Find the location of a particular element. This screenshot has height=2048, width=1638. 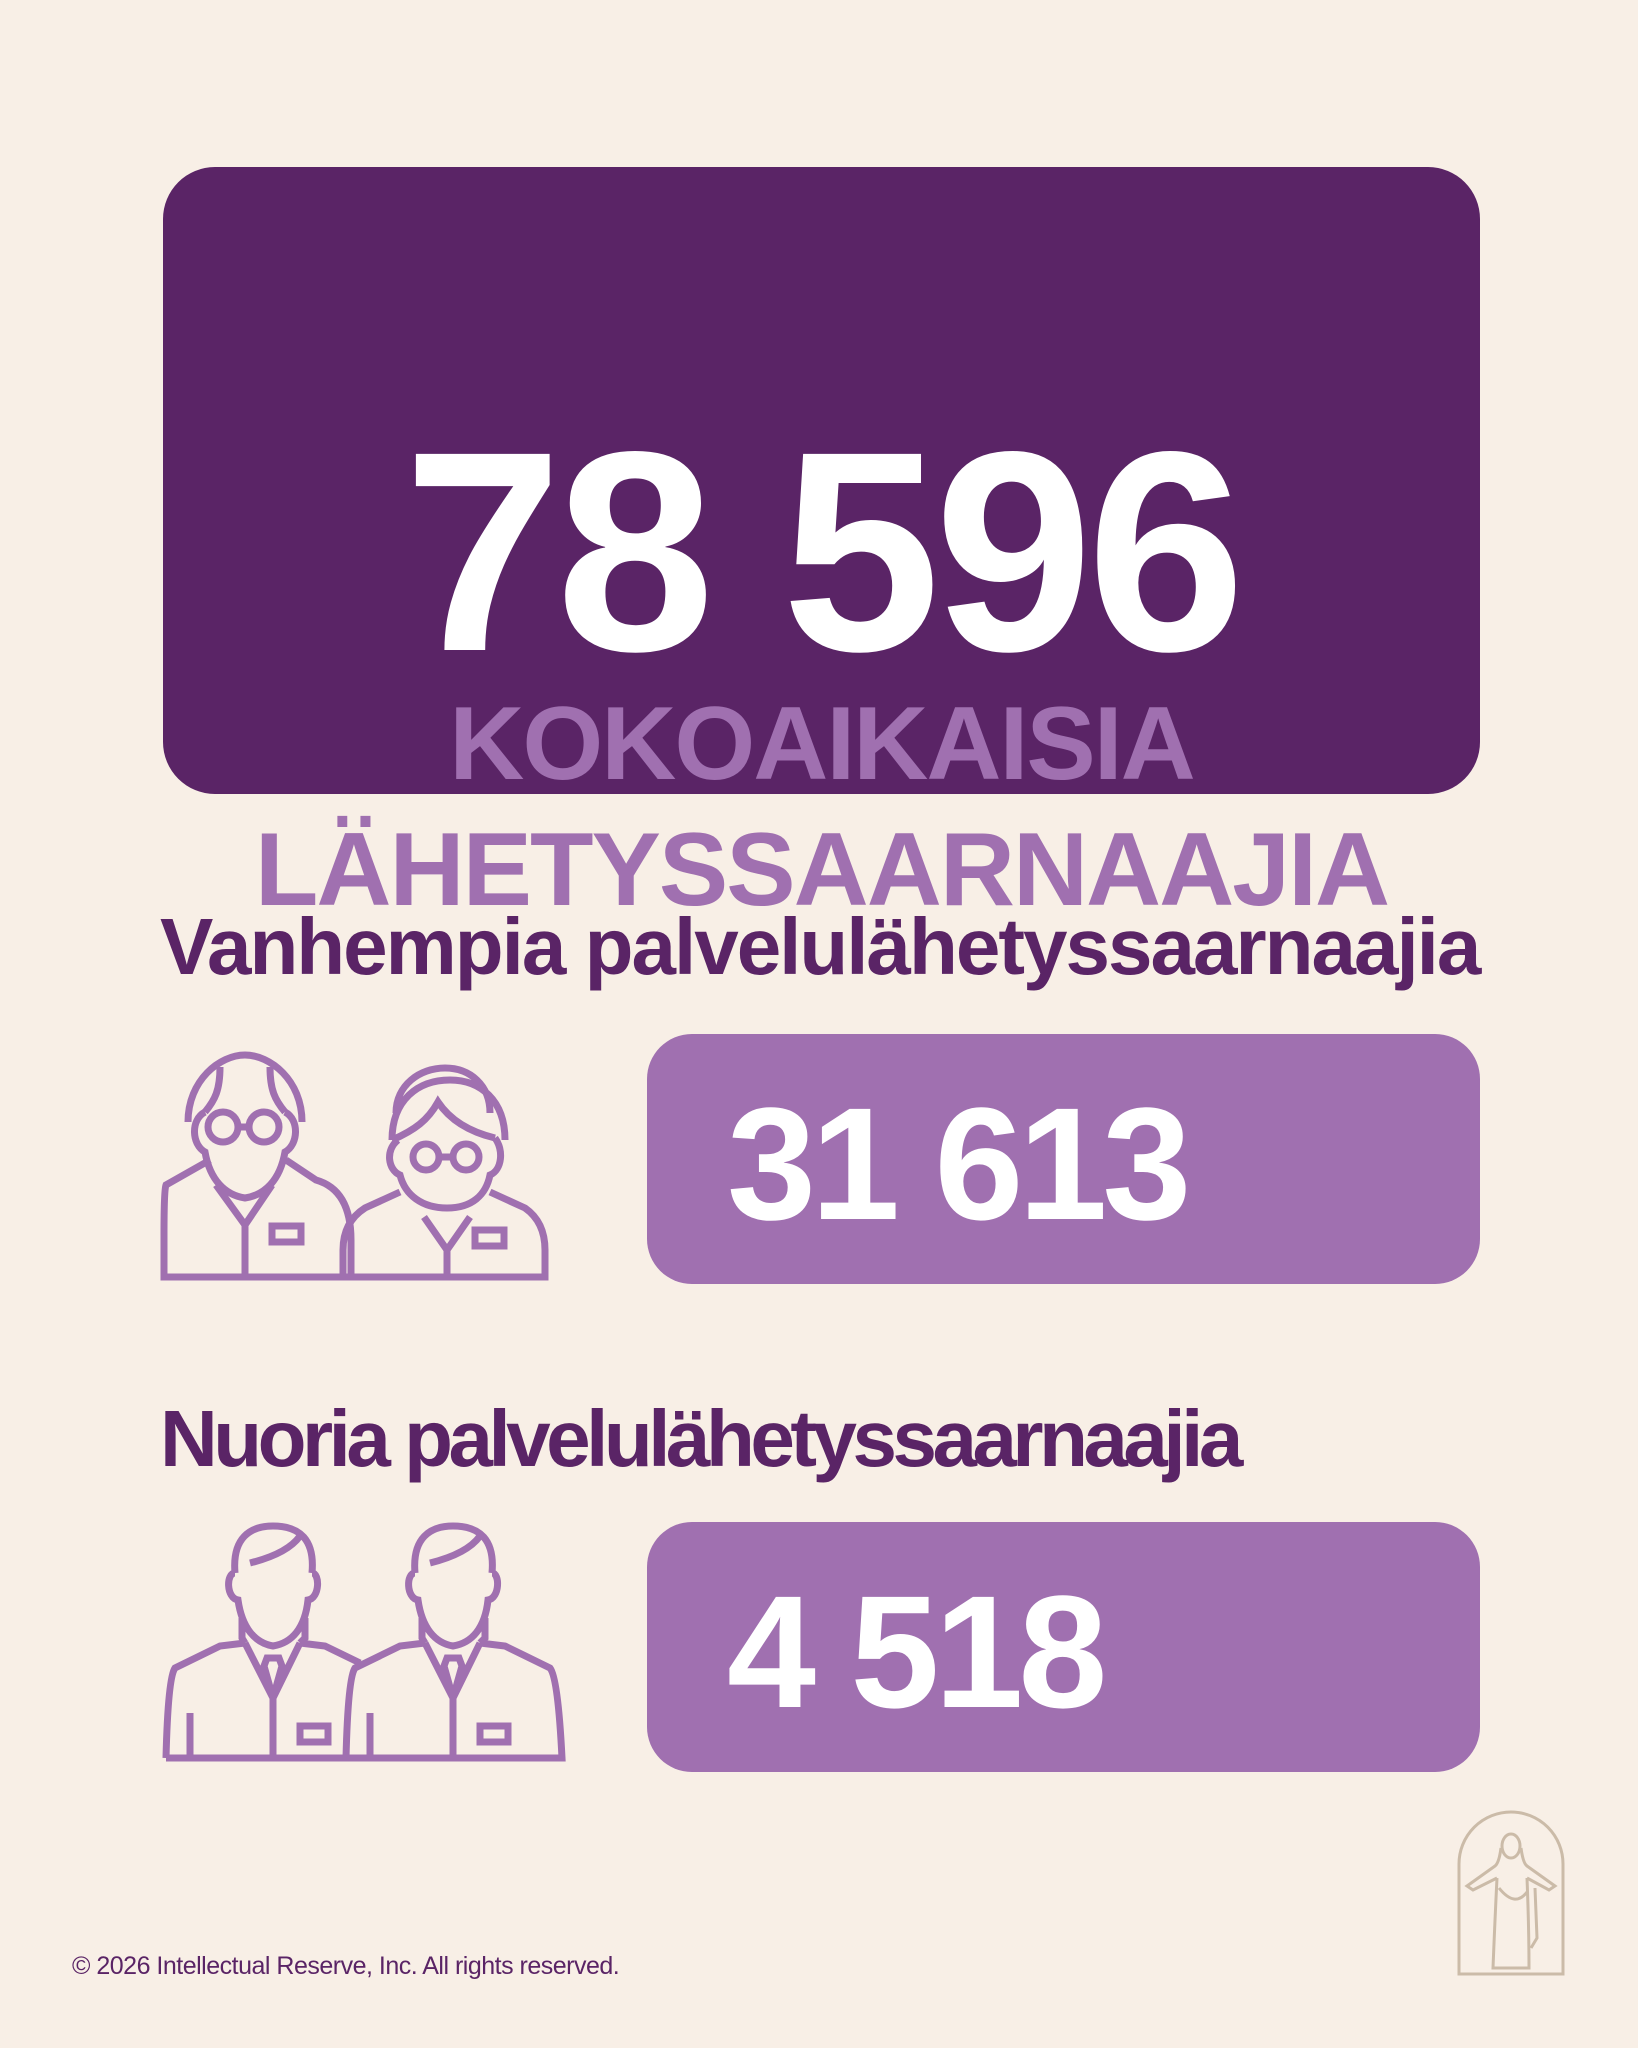

senior-missionaries-count: 31 613 is located at coordinates (959, 1163).